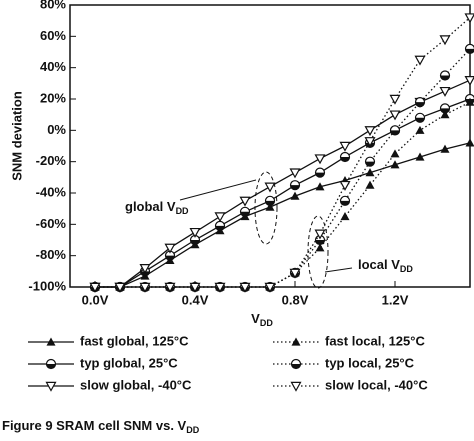  Describe the element at coordinates (318, 252) in the screenshot. I see `local-highlight` at that location.